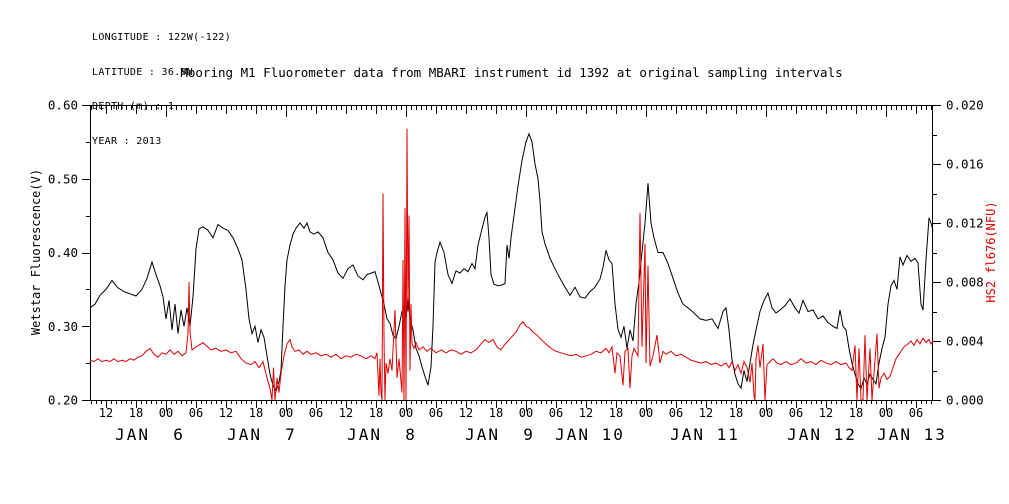 Image resolution: width=1009 pixels, height=504 pixels. What do you see at coordinates (965, 223) in the screenshot?
I see `y-right-tick-label: 0.012` at bounding box center [965, 223].